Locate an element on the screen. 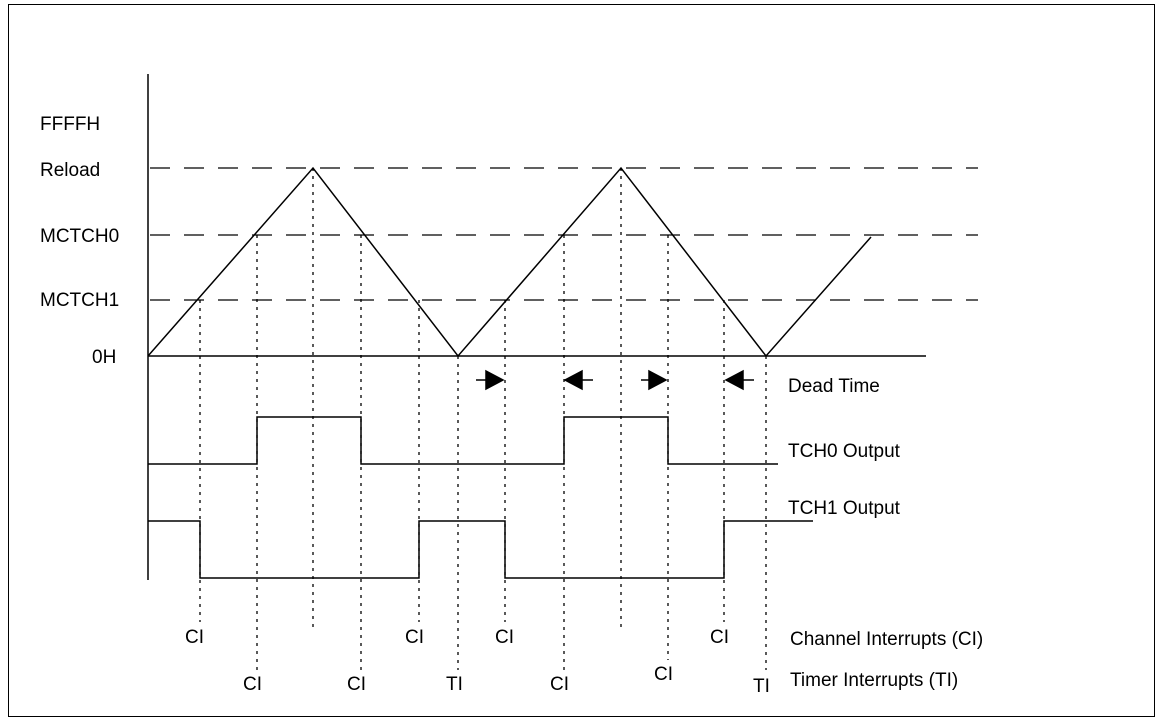 The height and width of the screenshot is (725, 1163). tch1-output-label: TCH1 Output is located at coordinates (844, 508).